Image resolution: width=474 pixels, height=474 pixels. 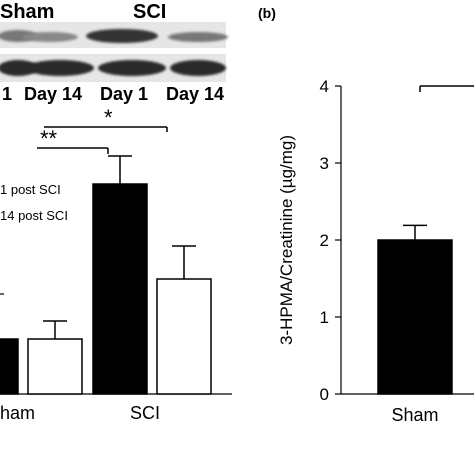 What do you see at coordinates (120, 289) in the screenshot?
I see `bar-sci-day1` at bounding box center [120, 289].